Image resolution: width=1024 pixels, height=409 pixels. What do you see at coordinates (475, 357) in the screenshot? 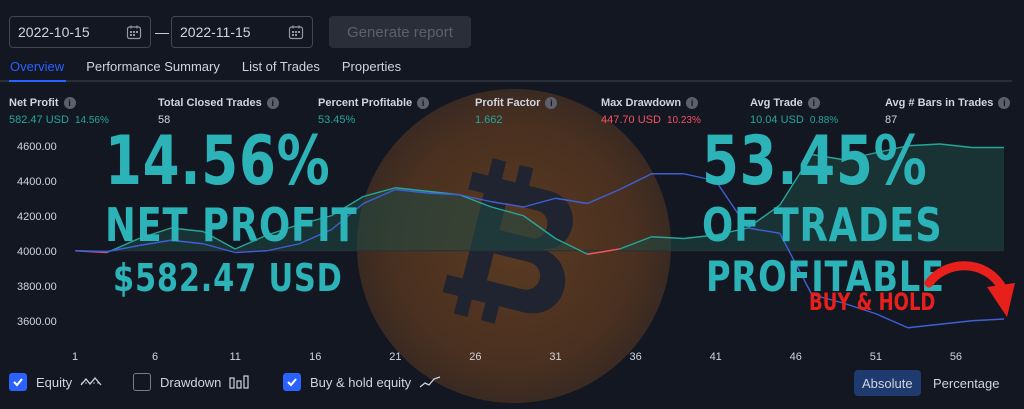
I see `x-tick-label: 26` at bounding box center [475, 357].